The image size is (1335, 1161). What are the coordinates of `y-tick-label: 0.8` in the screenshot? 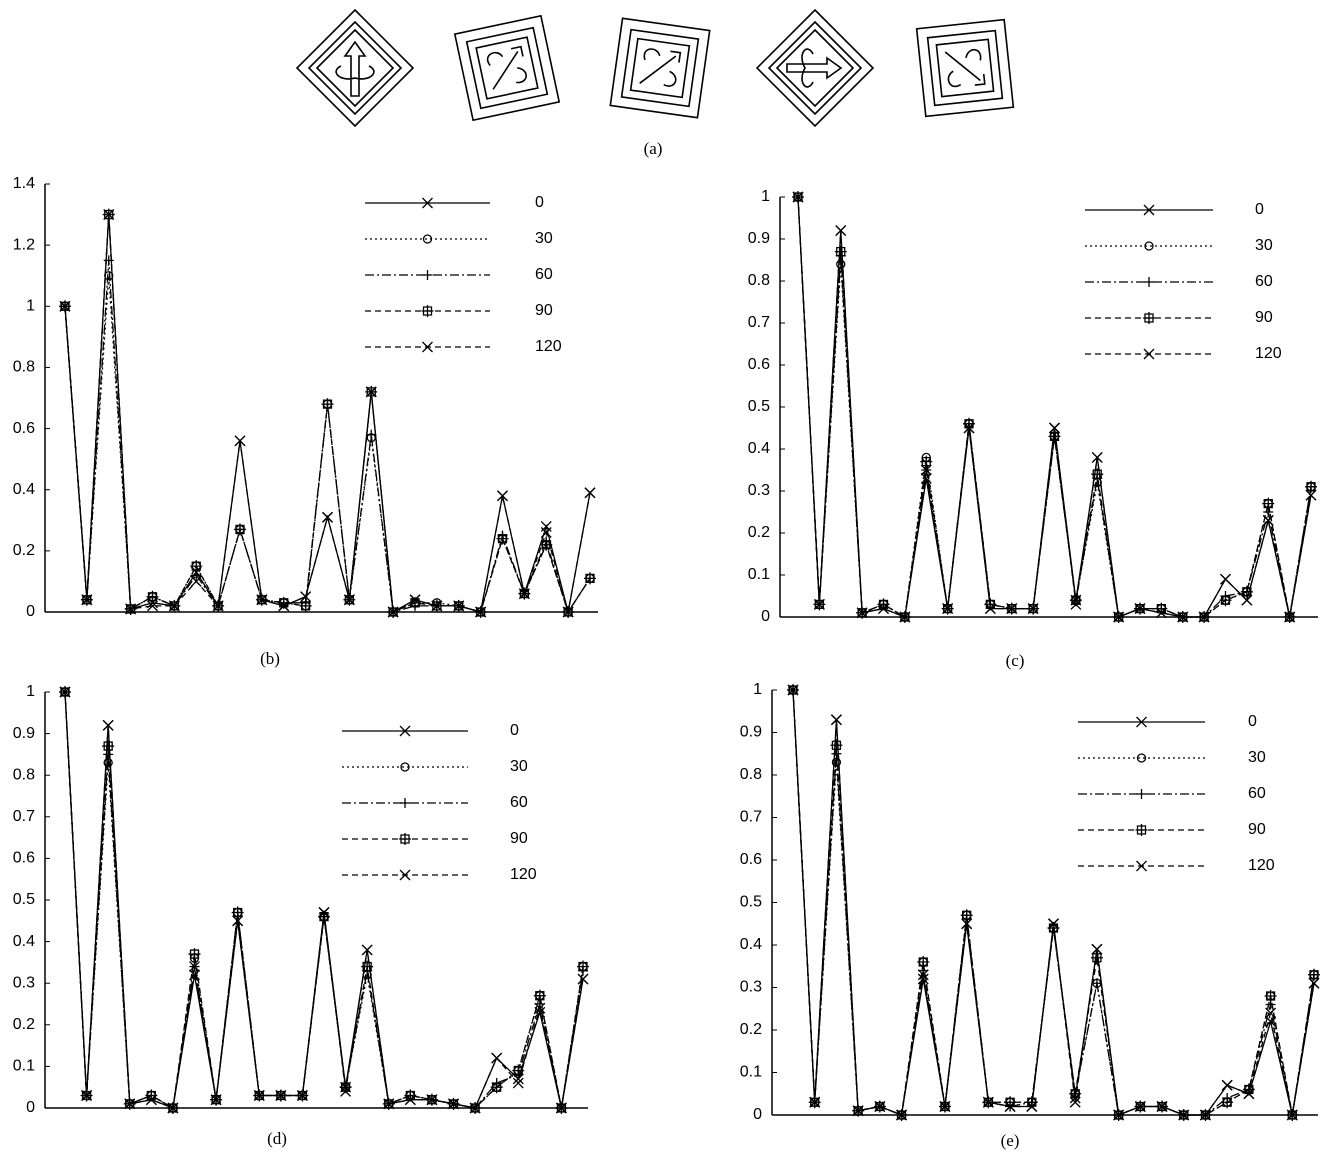 It's located at (759, 280).